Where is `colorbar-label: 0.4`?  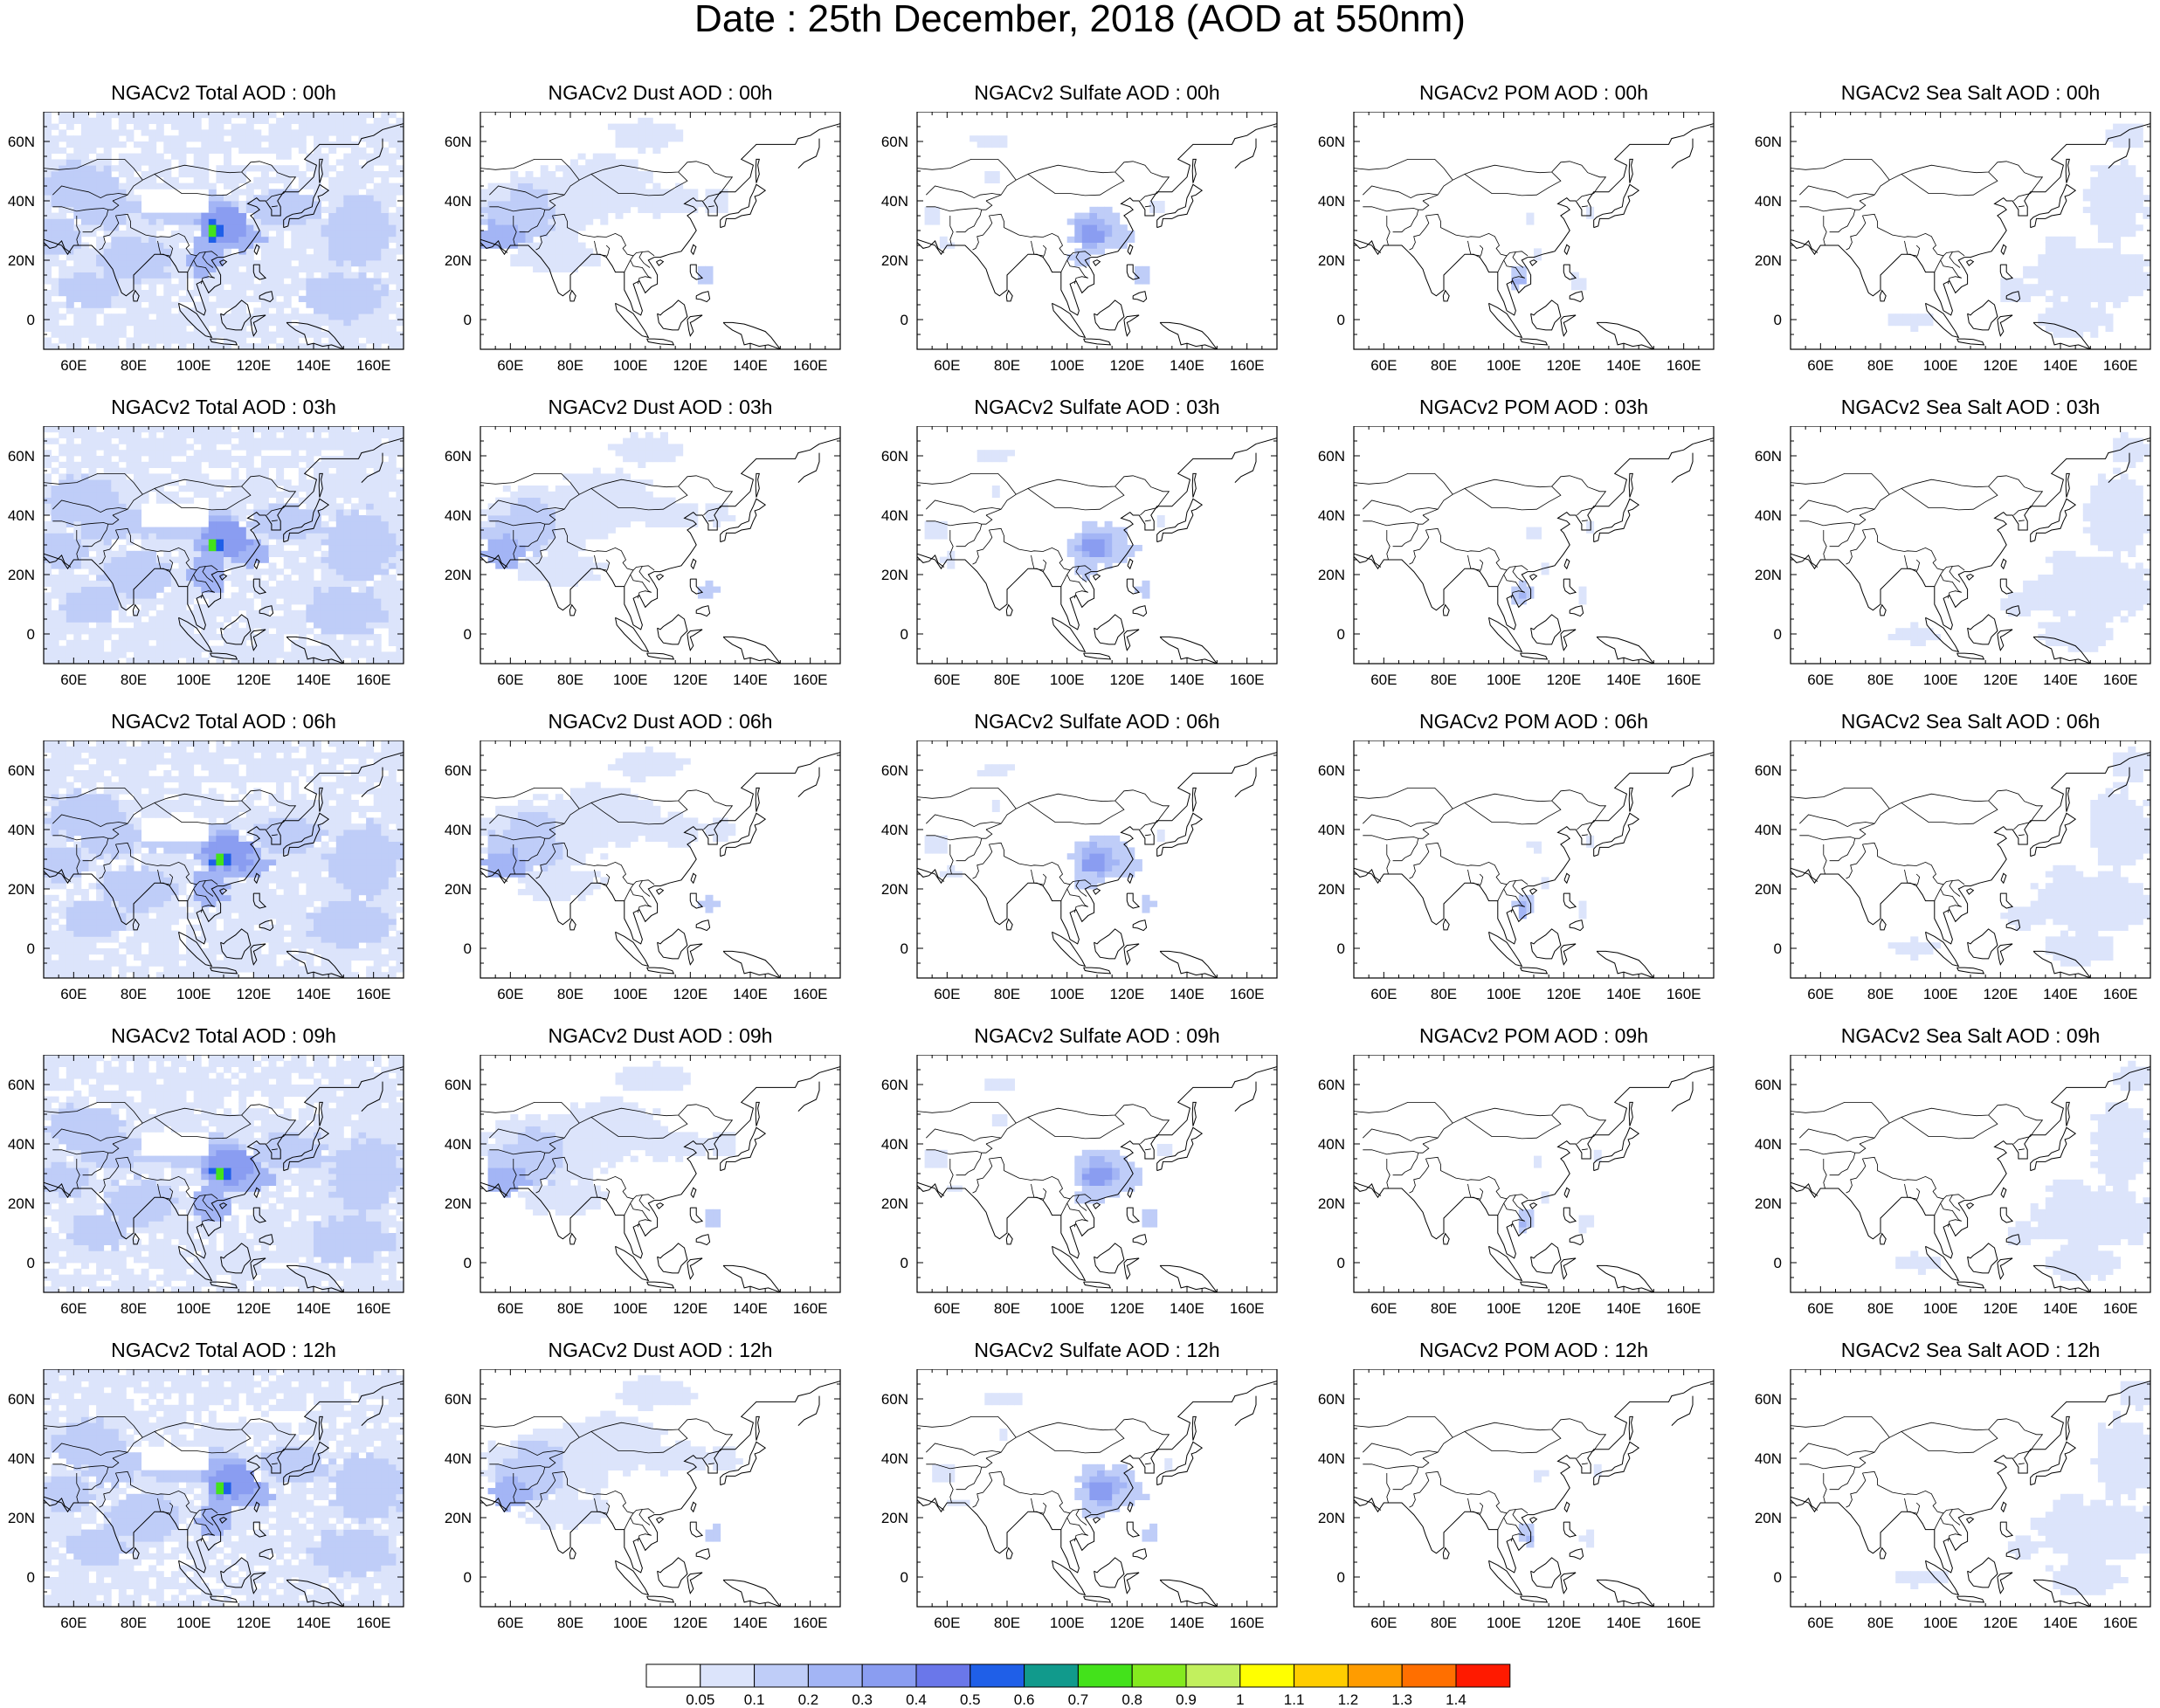 colorbar-label: 0.4 is located at coordinates (916, 1699).